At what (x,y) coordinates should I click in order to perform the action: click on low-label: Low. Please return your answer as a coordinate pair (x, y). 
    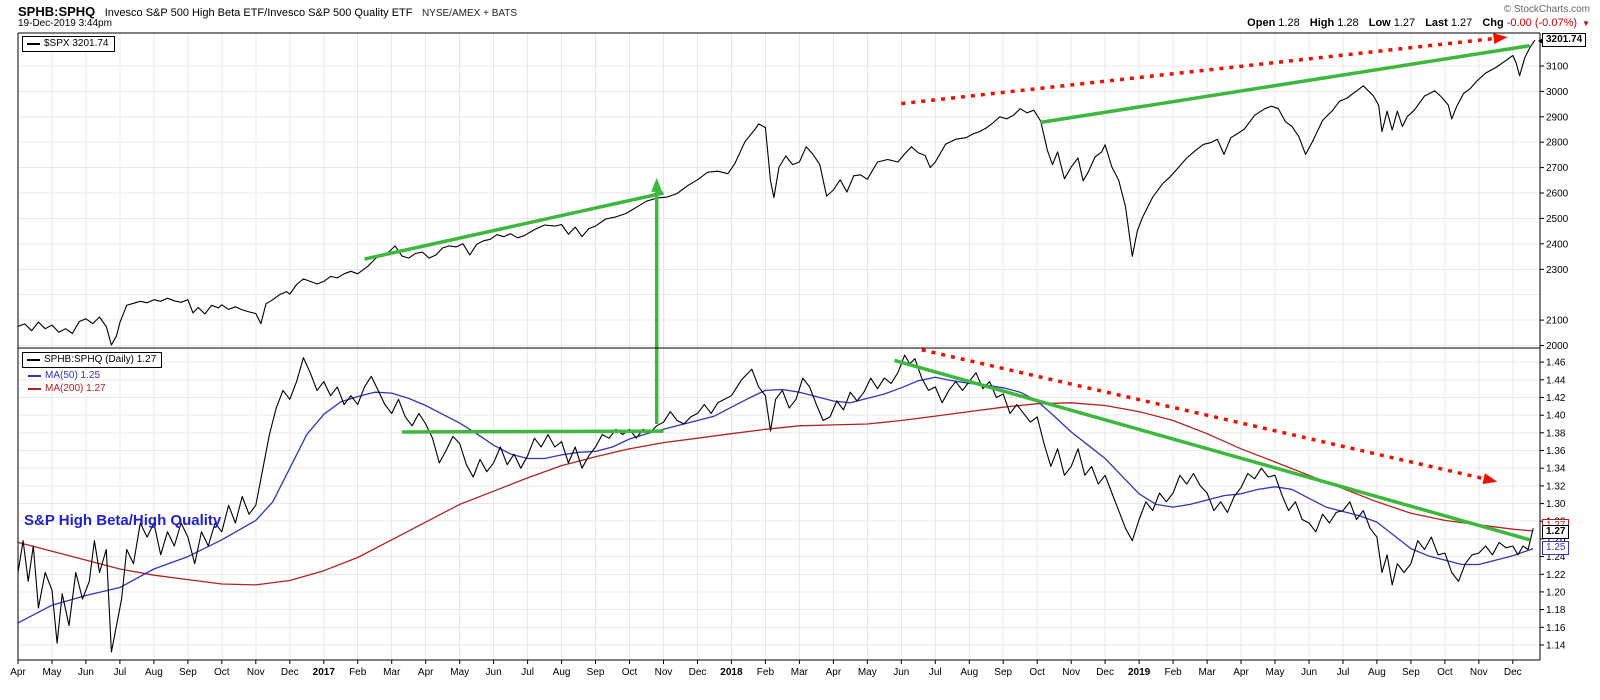
    Looking at the image, I should click on (1379, 23).